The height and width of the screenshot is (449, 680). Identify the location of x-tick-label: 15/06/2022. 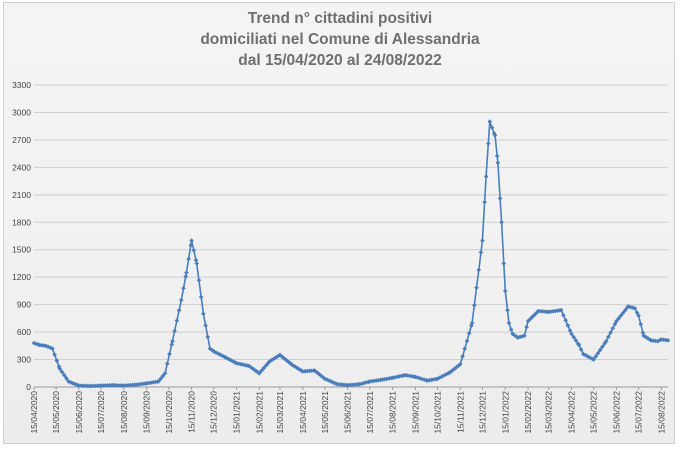
(616, 412).